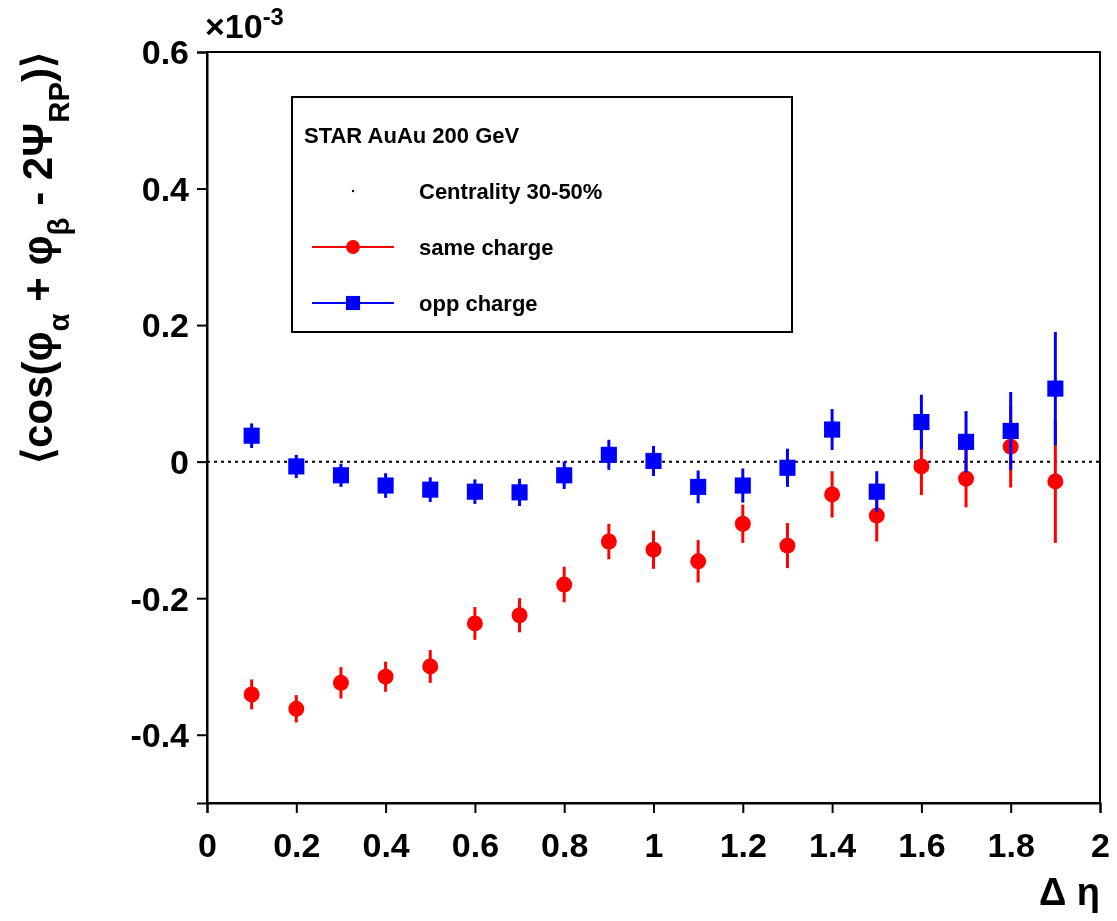  Describe the element at coordinates (165, 325) in the screenshot. I see `y-tick-label: 0.2` at that location.